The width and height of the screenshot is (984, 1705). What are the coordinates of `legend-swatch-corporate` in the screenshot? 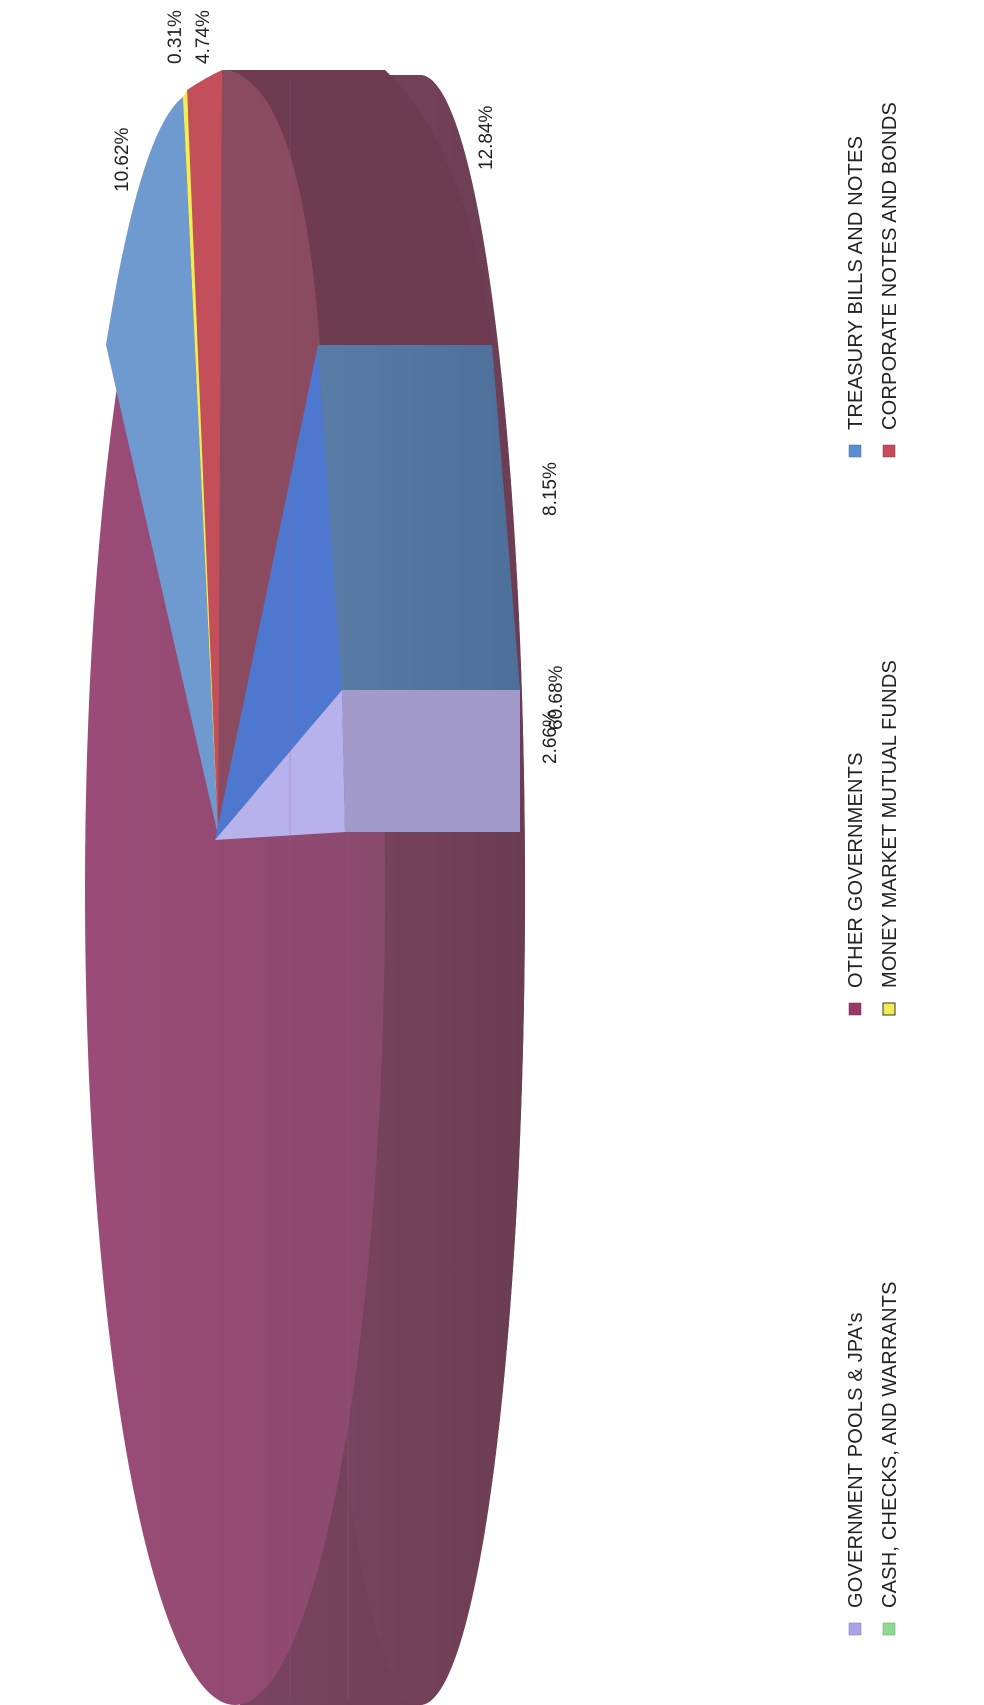 It's located at (889, 451).